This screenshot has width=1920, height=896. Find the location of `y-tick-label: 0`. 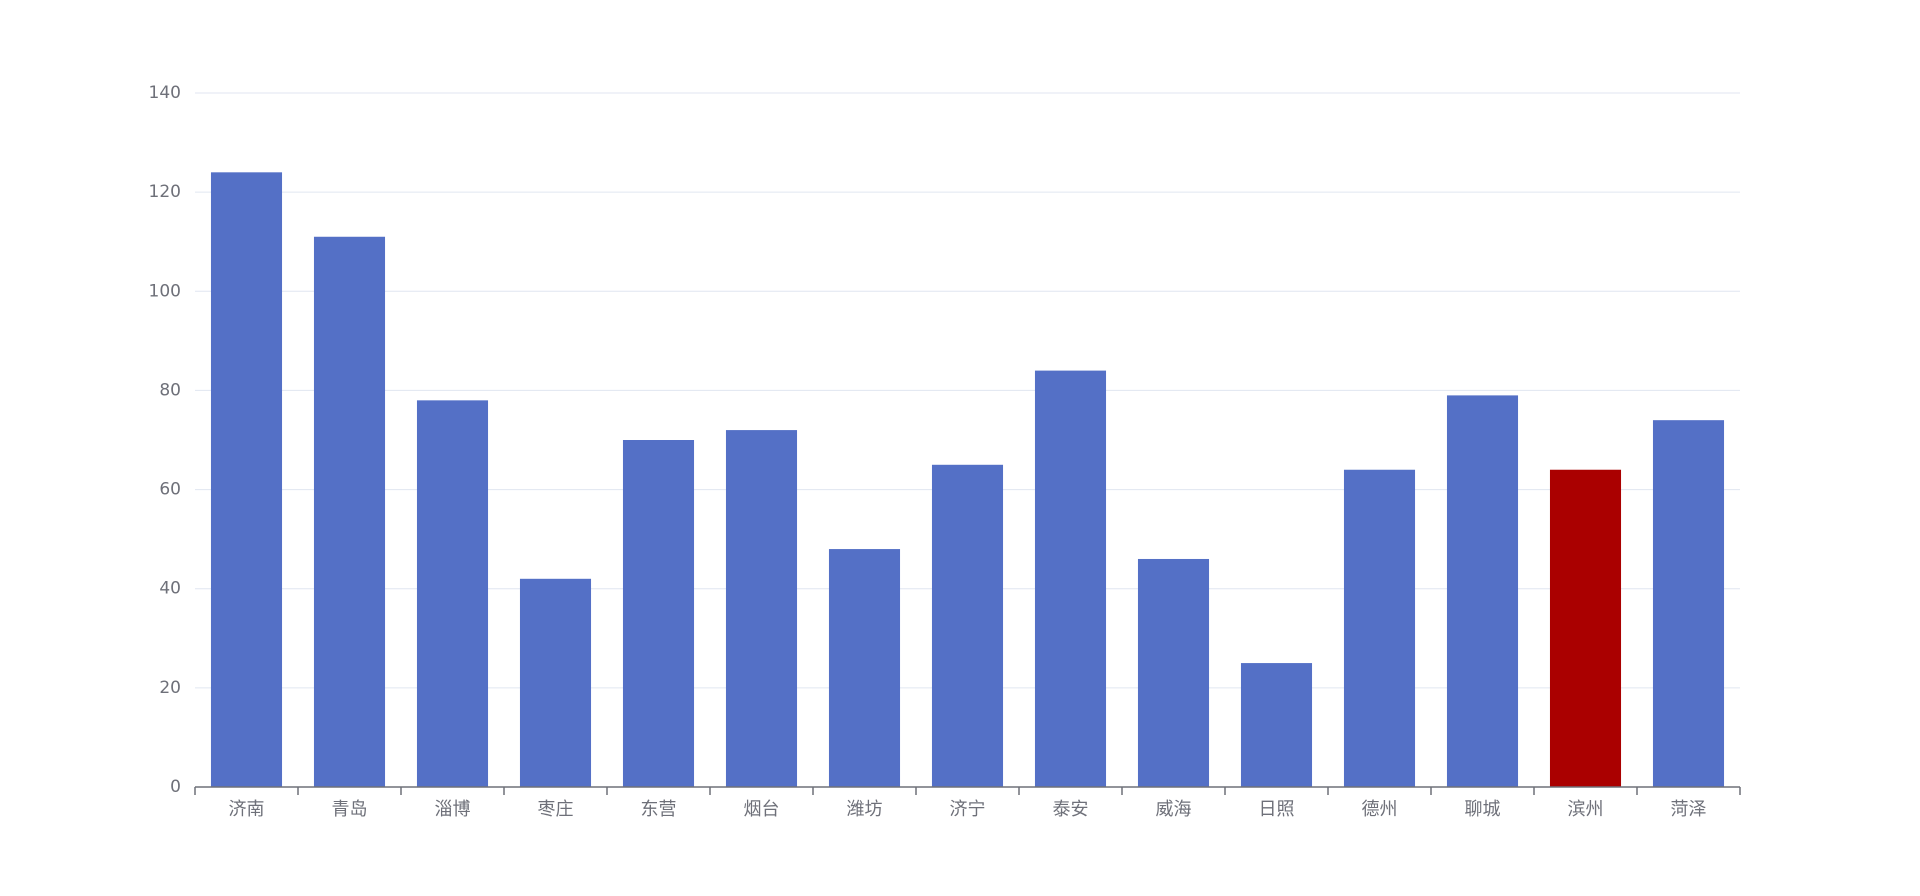

y-tick-label: 0 is located at coordinates (175, 787).